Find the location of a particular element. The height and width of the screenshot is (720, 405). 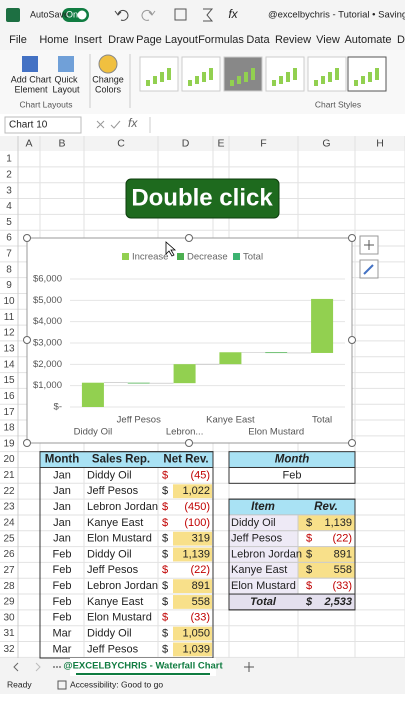

ribbon-button-label: Colors is located at coordinates (108, 89).